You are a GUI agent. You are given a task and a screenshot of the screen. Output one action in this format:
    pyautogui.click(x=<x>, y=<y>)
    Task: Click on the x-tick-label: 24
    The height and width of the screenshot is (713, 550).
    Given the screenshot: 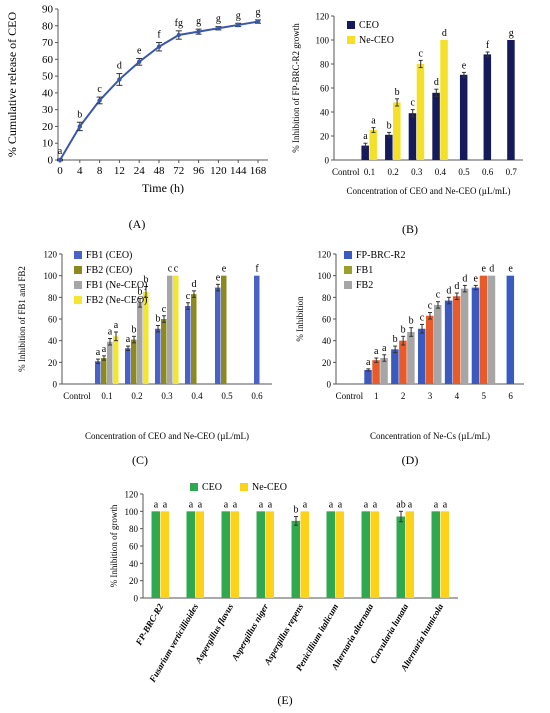 What is the action you would take?
    pyautogui.click(x=140, y=171)
    